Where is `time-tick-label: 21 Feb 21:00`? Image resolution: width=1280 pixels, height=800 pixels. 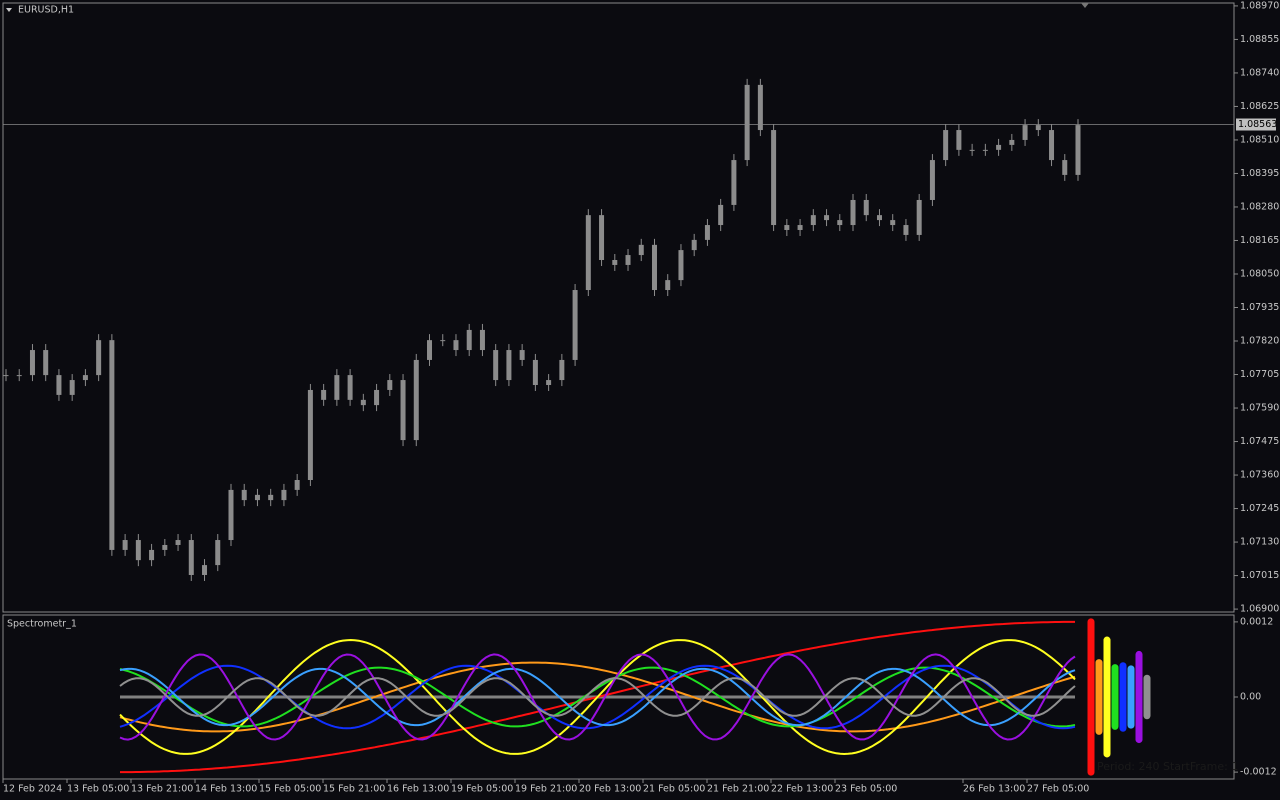
time-tick-label: 21 Feb 21:00 is located at coordinates (738, 789).